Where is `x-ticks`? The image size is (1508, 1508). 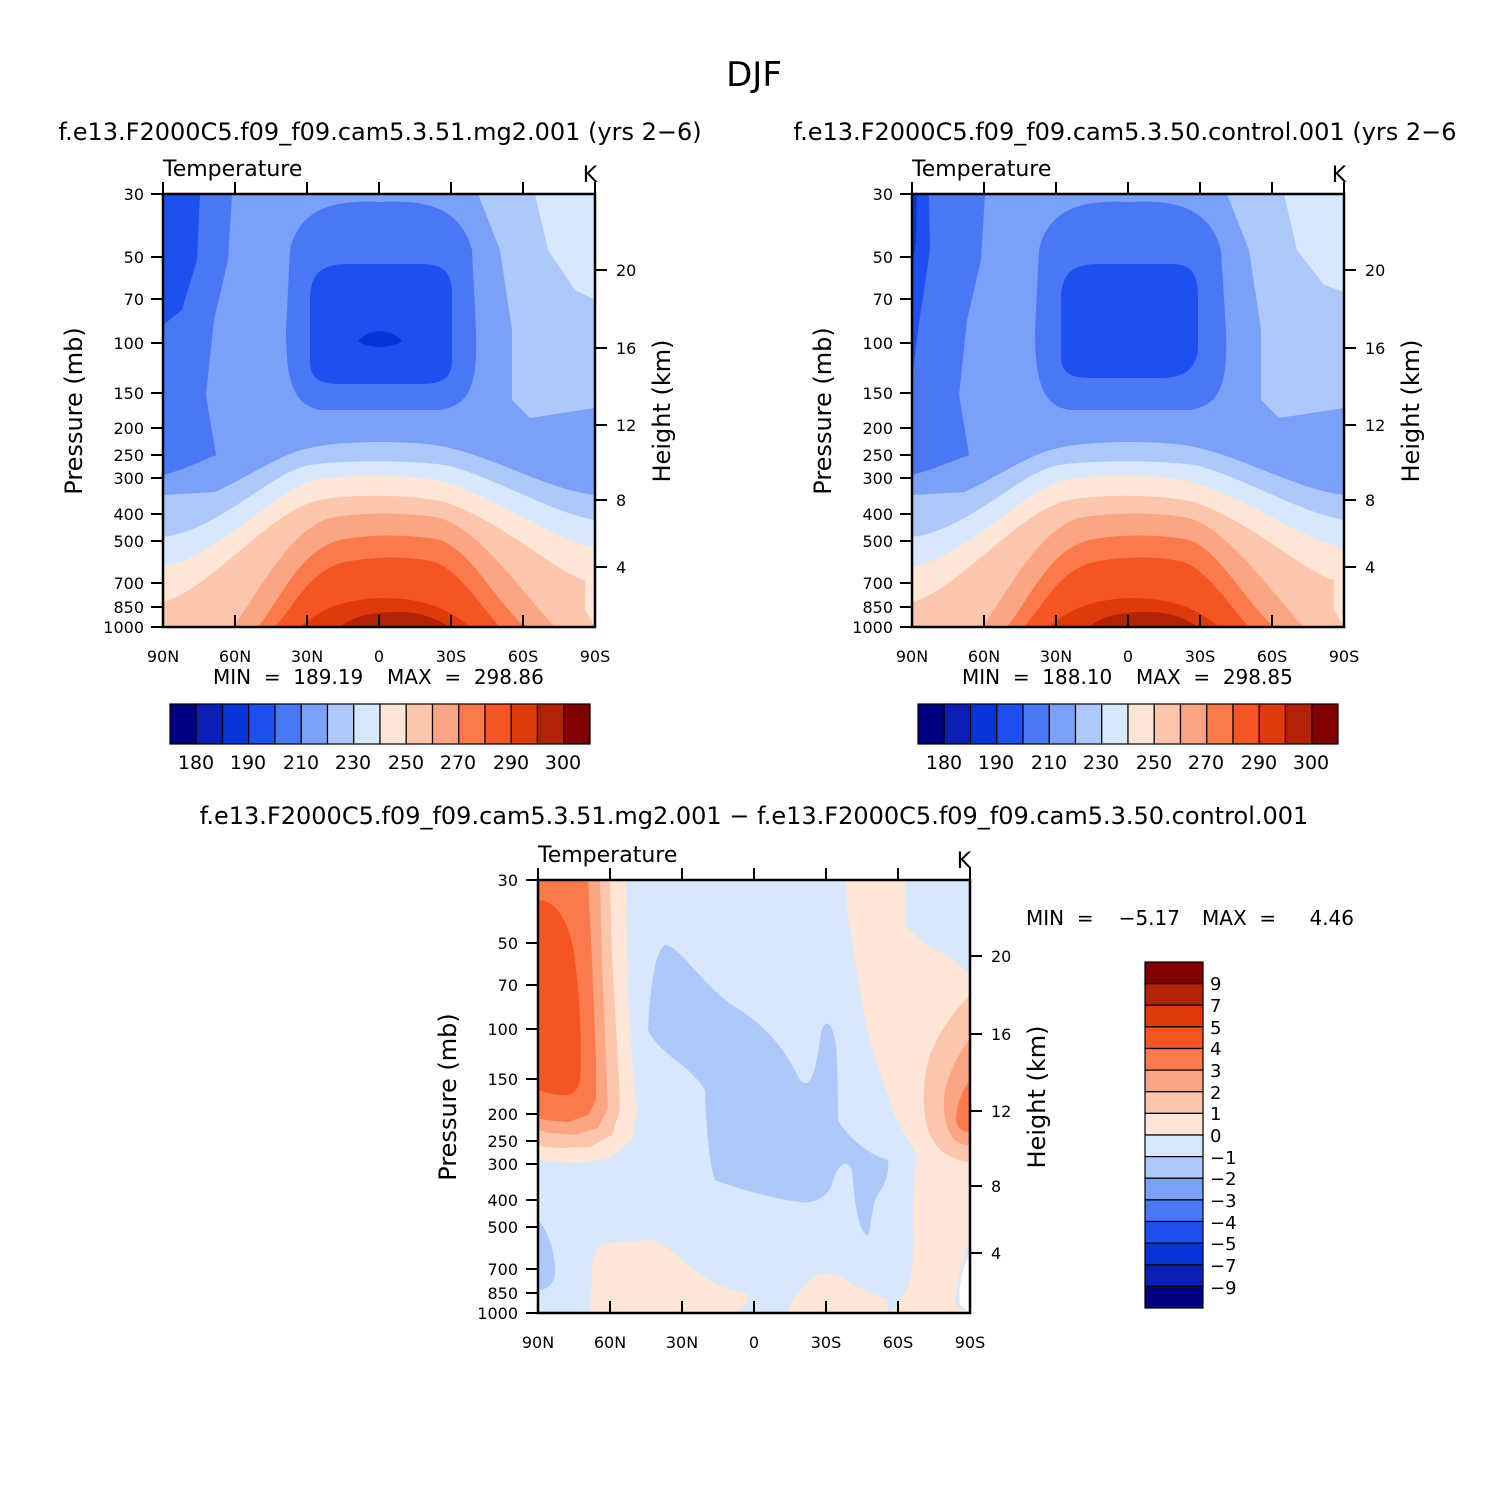 x-ticks is located at coordinates (754, 1090).